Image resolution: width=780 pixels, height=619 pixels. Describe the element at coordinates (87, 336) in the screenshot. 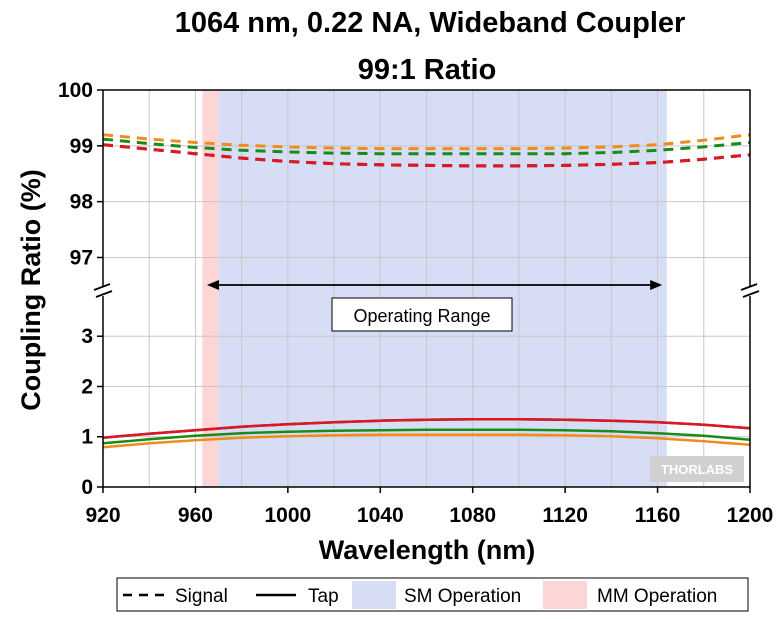

I see `y-tick-label-lower: 3` at that location.